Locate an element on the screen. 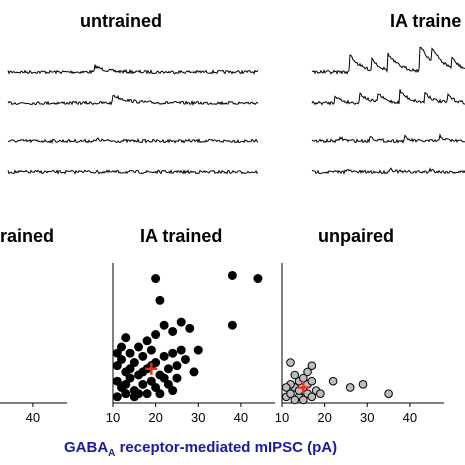 The width and height of the screenshot is (465, 465). untrained-trace-label: untrained is located at coordinates (121, 21).